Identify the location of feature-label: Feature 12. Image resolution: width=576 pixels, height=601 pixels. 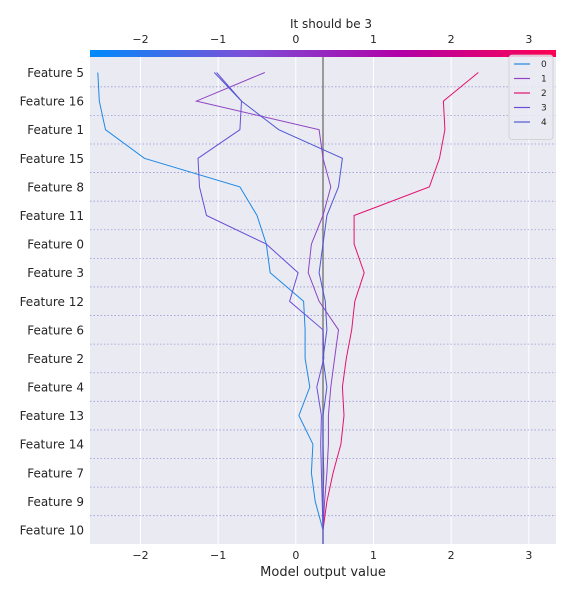
(52, 302).